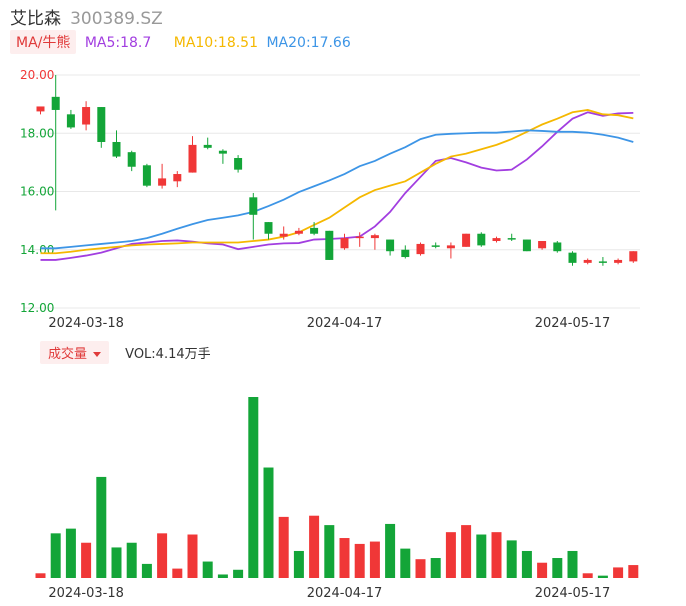 This screenshot has height=606, width=686. I want to click on volume-toggle-button: 成交量, so click(75, 352).